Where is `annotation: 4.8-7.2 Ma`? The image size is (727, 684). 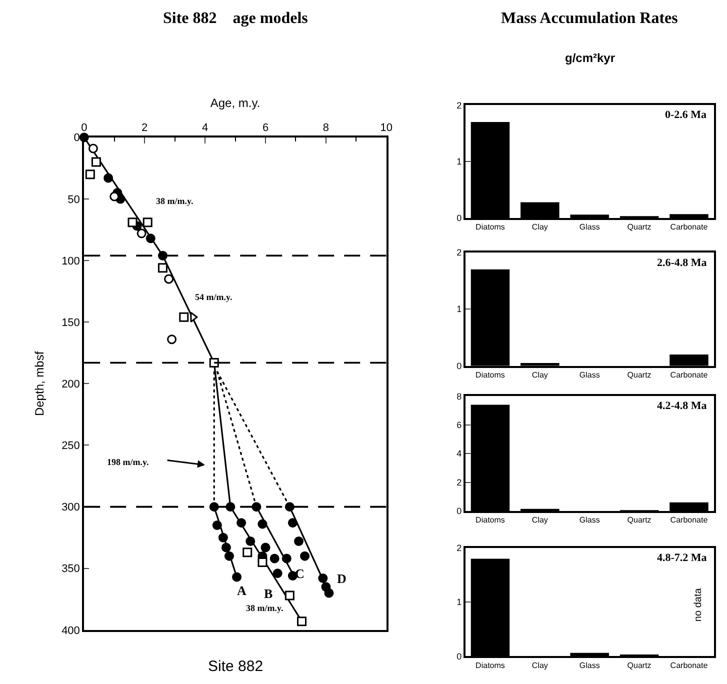
annotation: 4.8-7.2 Ma is located at coordinates (682, 558).